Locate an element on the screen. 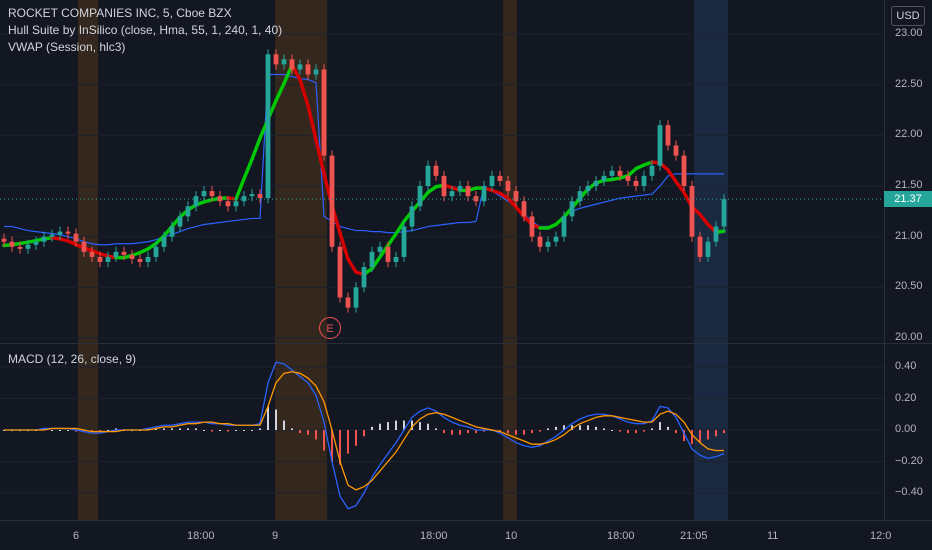 This screenshot has width=932, height=550. time-tick-label: 18:00 is located at coordinates (434, 536).